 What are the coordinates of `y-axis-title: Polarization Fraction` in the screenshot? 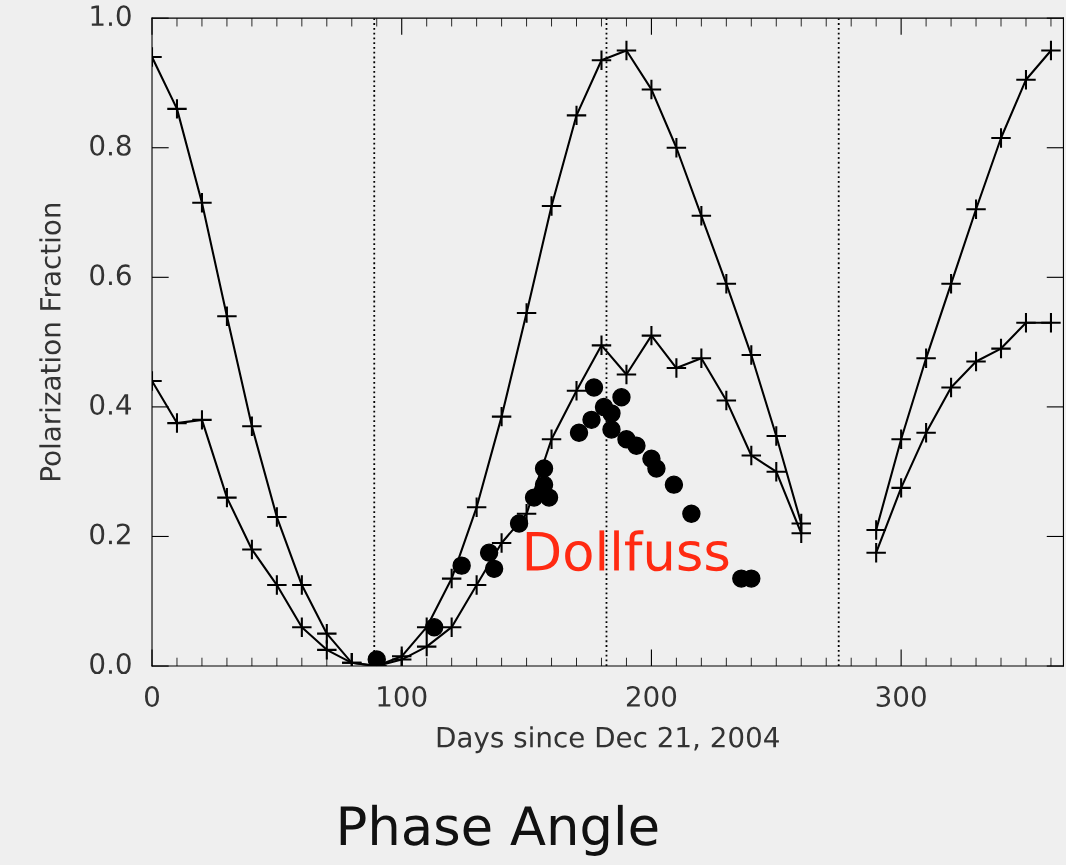 It's located at (50, 341).